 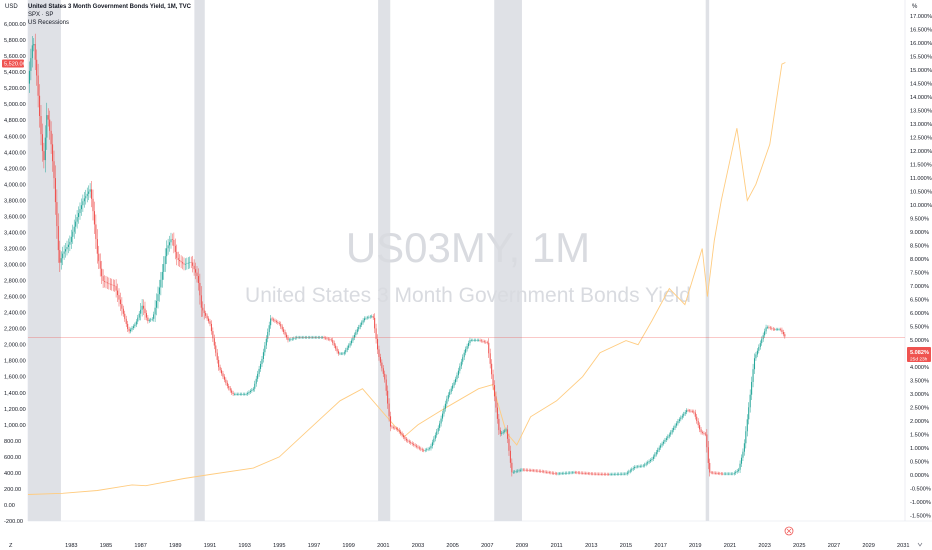 What do you see at coordinates (921, 17) in the screenshot?
I see `right-tick-label-37: 17.000%` at bounding box center [921, 17].